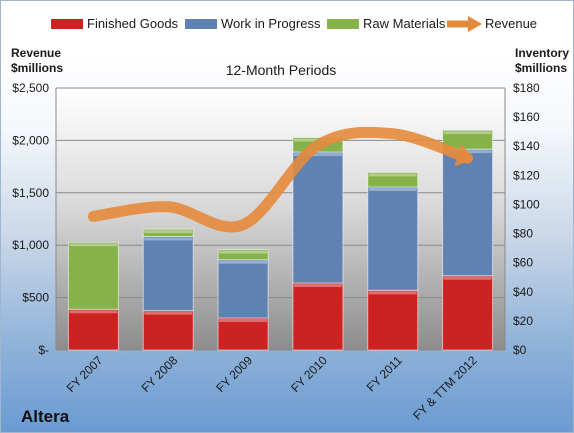 Image resolution: width=574 pixels, height=433 pixels. I want to click on left-tick-label: $2,000, so click(30, 140).